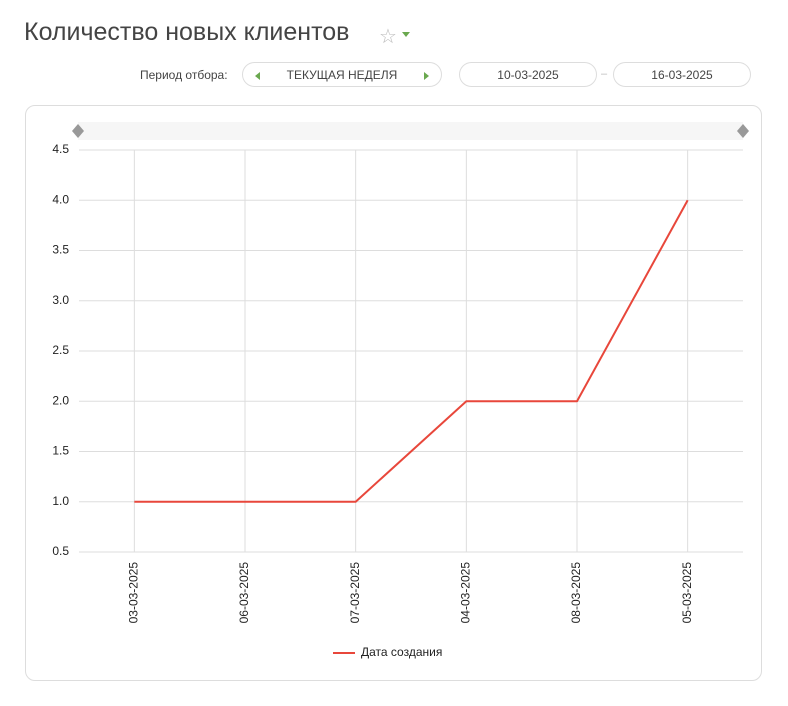 Image resolution: width=788 pixels, height=706 pixels. Describe the element at coordinates (528, 74) in the screenshot. I see `date-from: 10-03-2025` at that location.